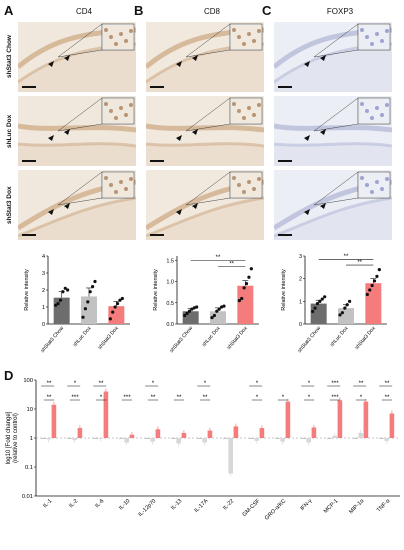 The width and height of the screenshot is (404, 550). What do you see at coordinates (257, 383) in the screenshot?
I see `sig-label-d-top-7: *` at bounding box center [257, 383].